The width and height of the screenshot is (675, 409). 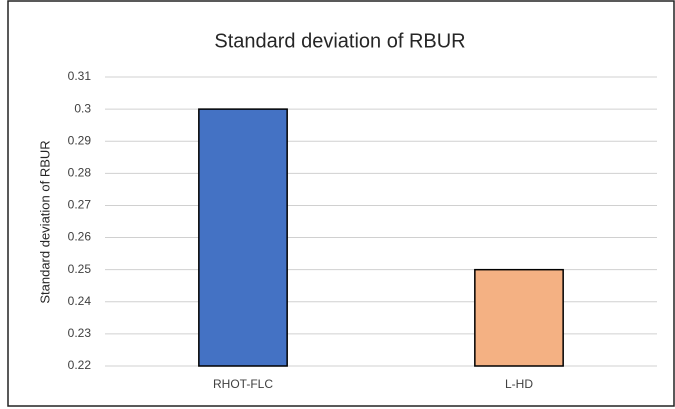 I want to click on y-axis-label: Standard deviation of RBUR, so click(x=44, y=221).